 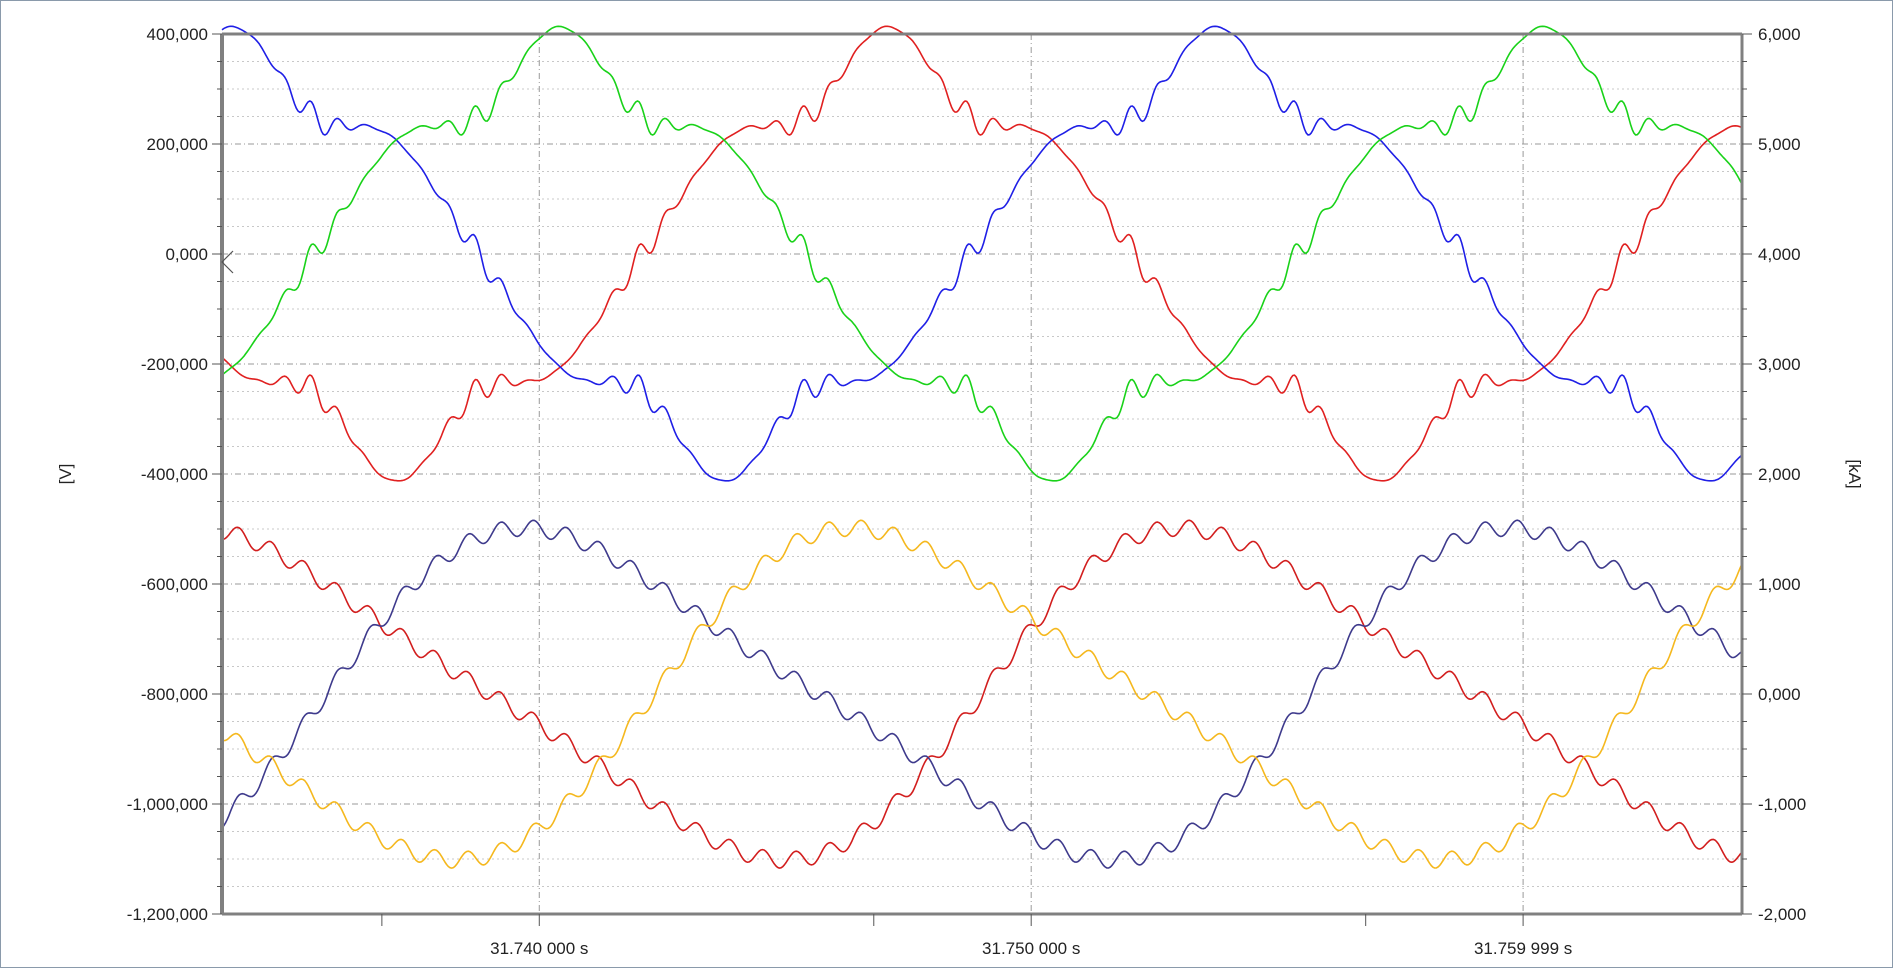 What do you see at coordinates (1779, 584) in the screenshot?
I see `right-tick-label: 1,000` at bounding box center [1779, 584].